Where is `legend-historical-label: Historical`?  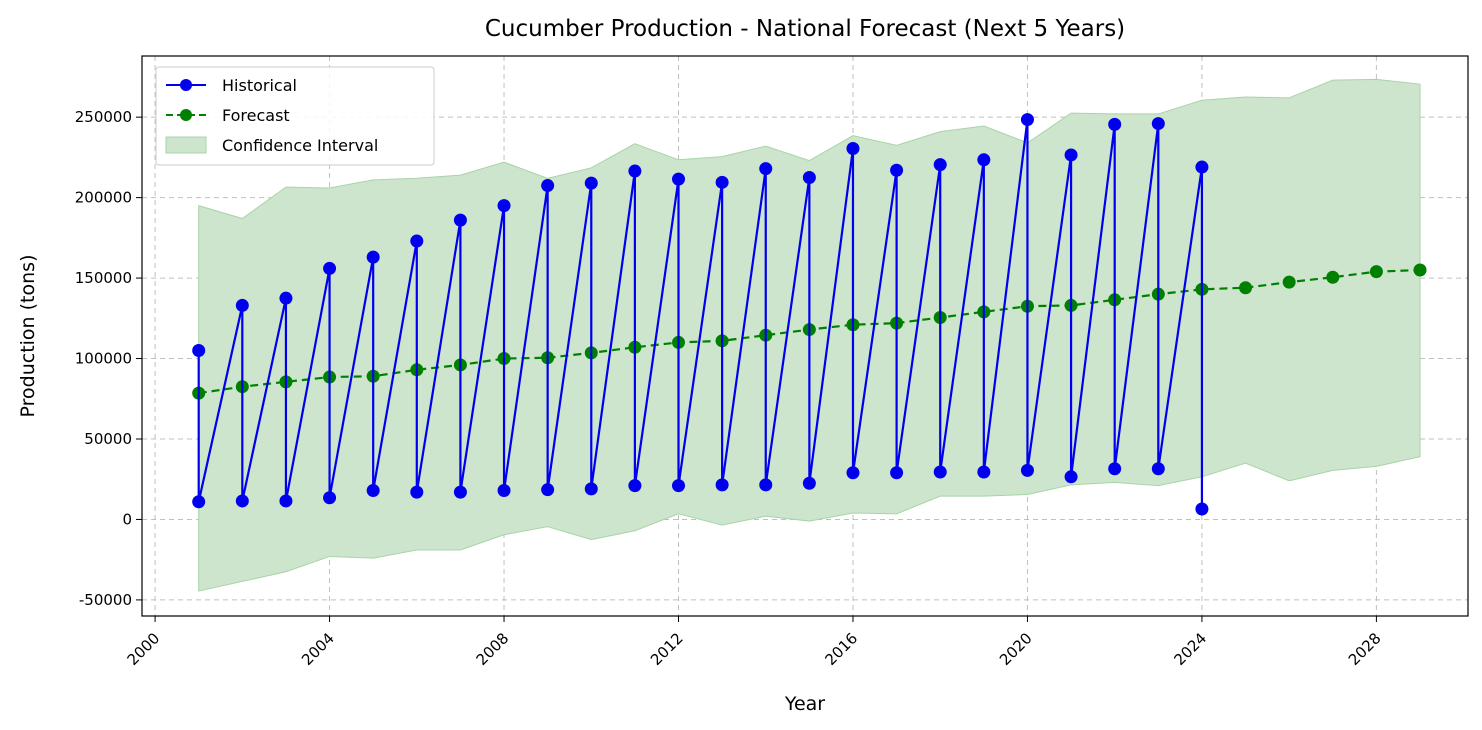 legend-historical-label: Historical is located at coordinates (259, 85).